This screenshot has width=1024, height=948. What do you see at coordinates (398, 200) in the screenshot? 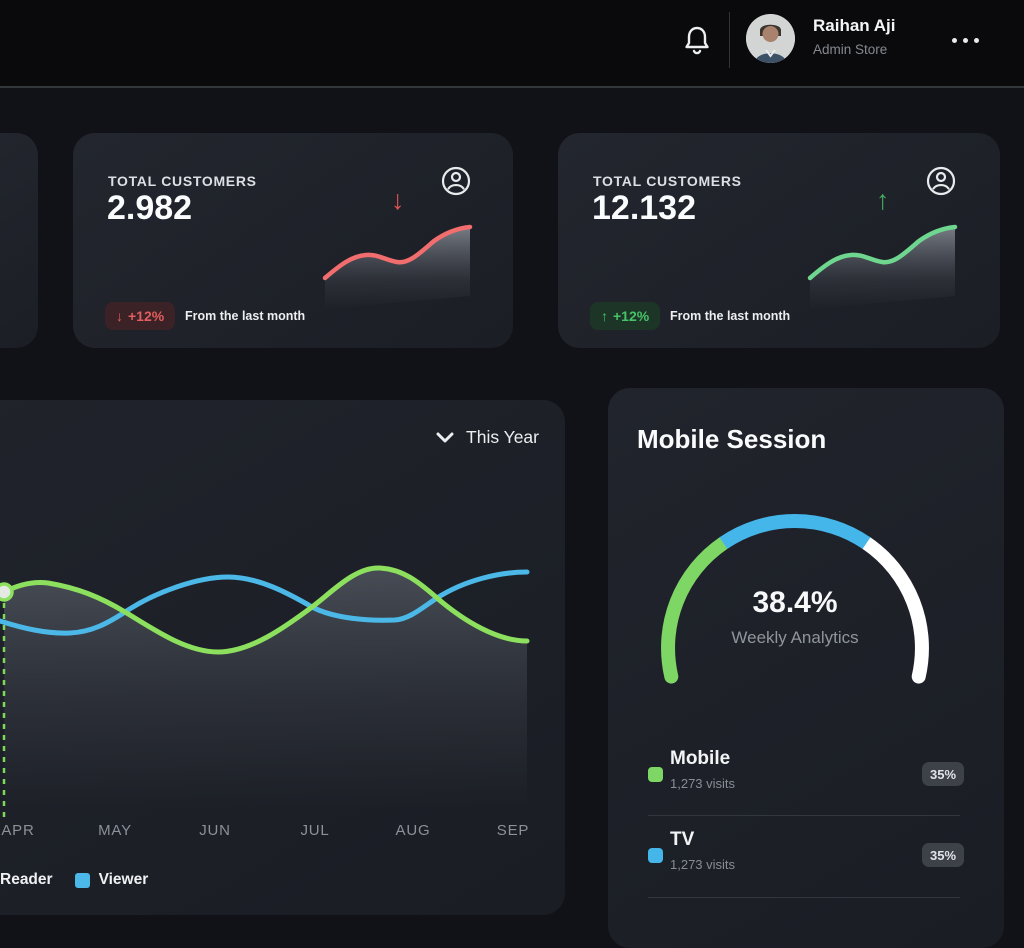
I see `trend-down-arrow-icon: ↓` at bounding box center [398, 200].